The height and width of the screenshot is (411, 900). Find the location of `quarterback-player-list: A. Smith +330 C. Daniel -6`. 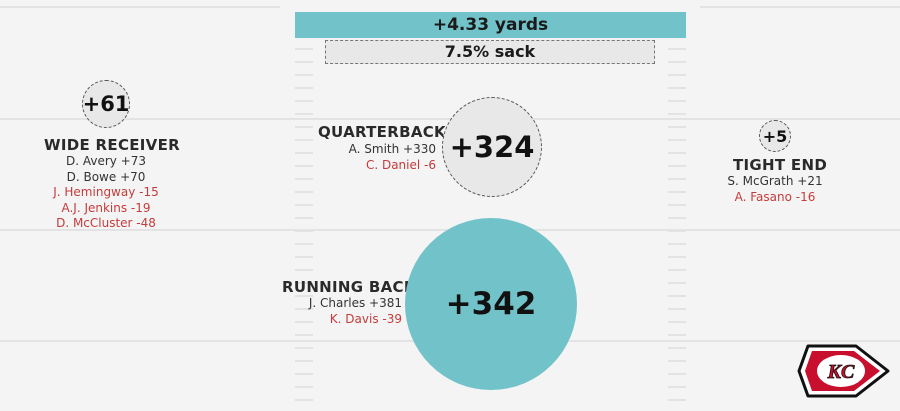

quarterback-player-list: A. Smith +330 C. Daniel -6 is located at coordinates (370, 157).